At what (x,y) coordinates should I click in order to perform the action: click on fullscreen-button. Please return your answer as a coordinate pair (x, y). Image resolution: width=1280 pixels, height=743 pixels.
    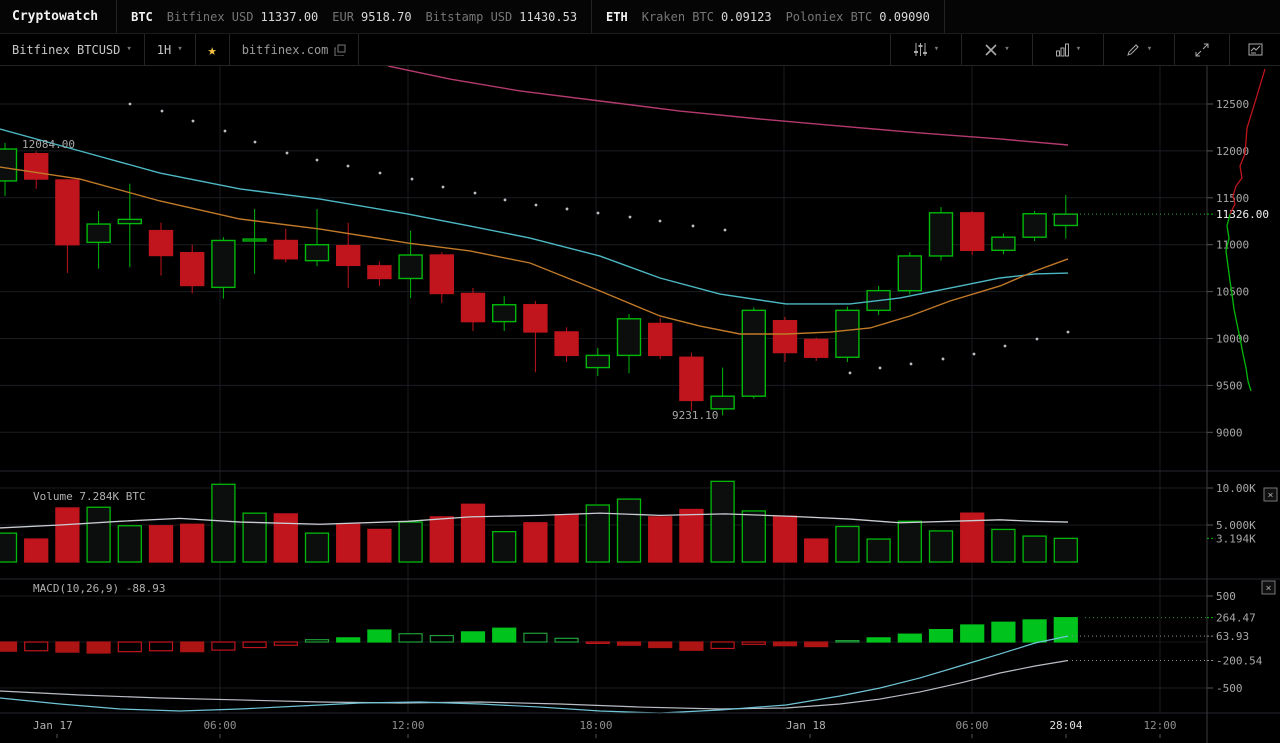
    Looking at the image, I should click on (1202, 49).